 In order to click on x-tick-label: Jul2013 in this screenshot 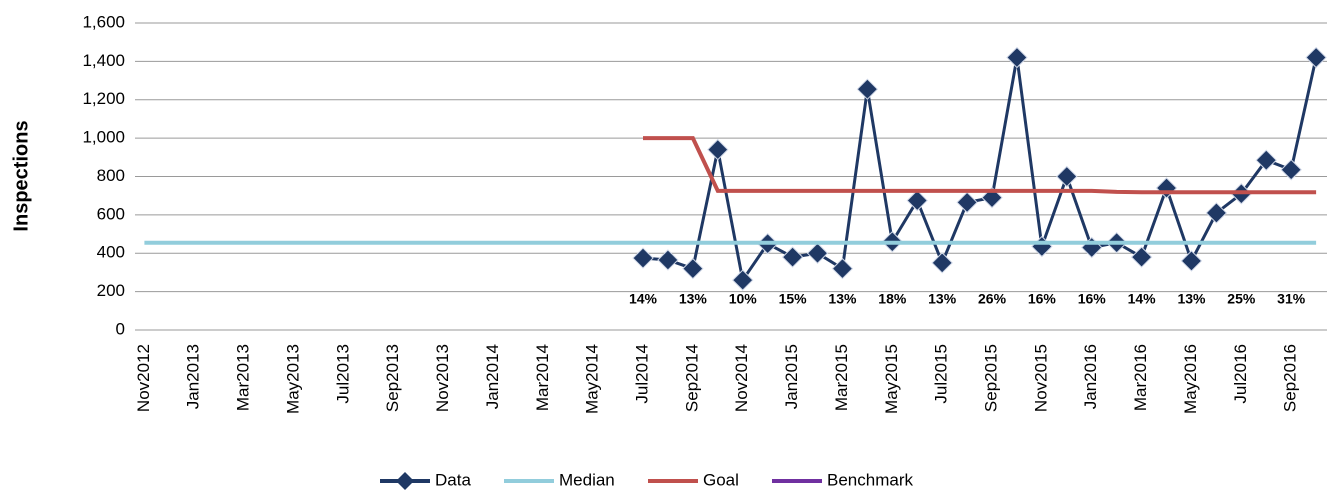, I will do `click(342, 374)`.